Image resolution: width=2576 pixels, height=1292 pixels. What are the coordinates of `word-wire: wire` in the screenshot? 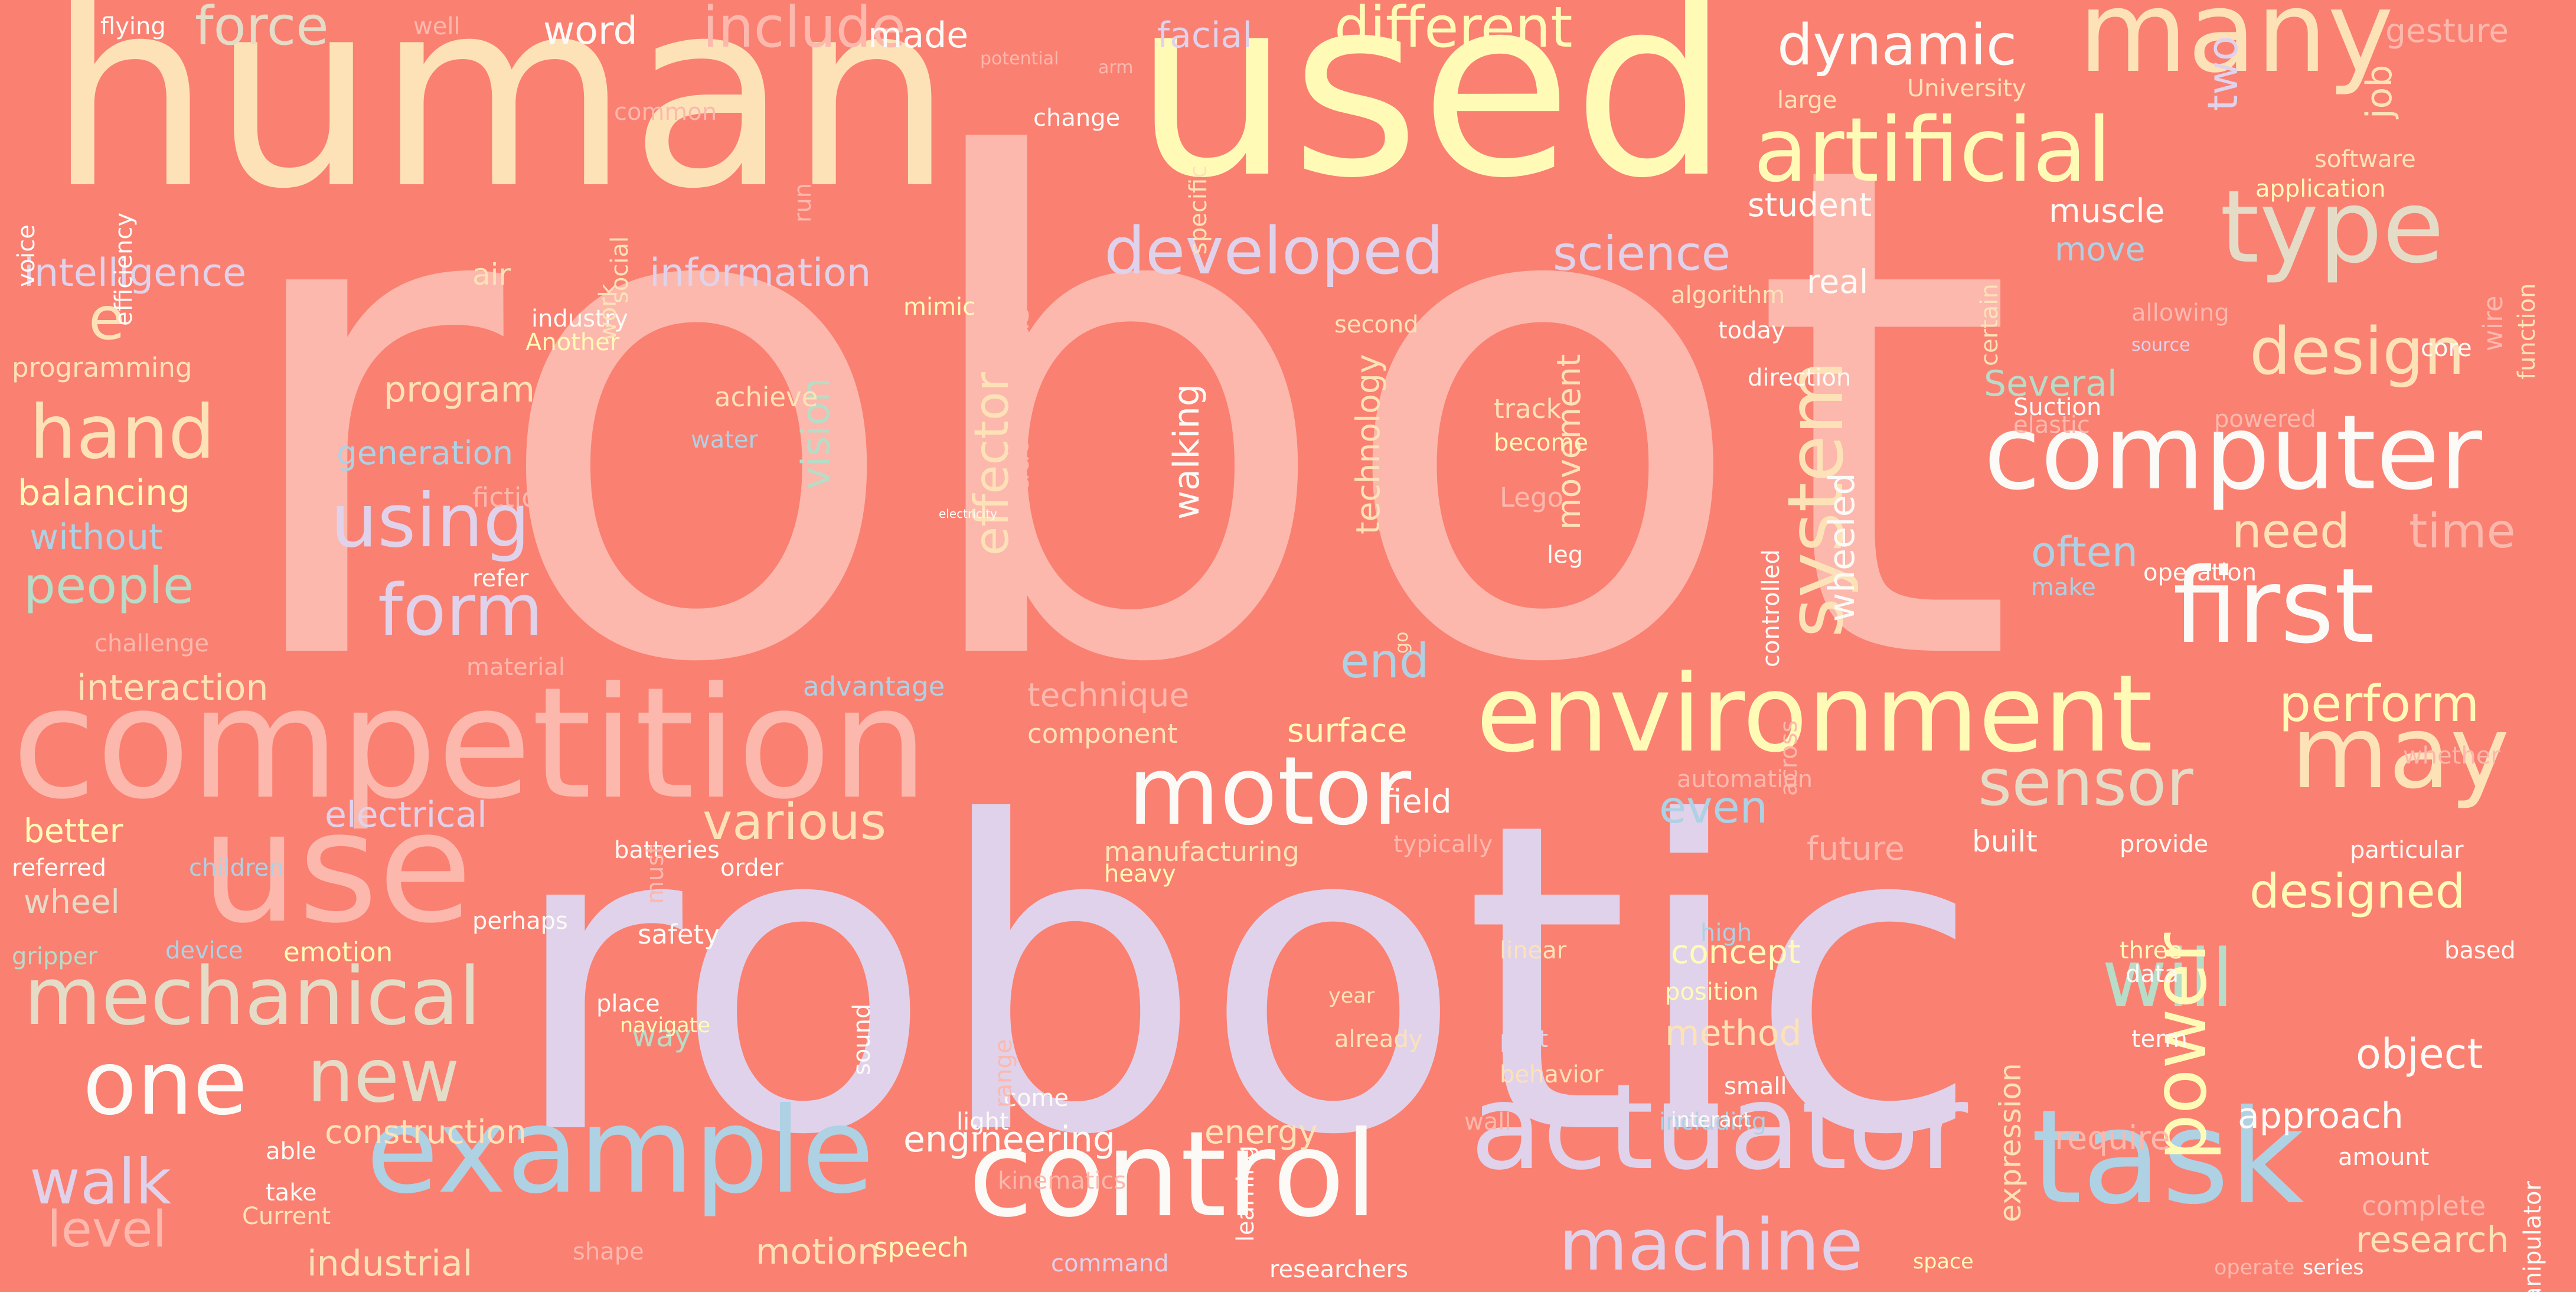 It's located at (2493, 323).